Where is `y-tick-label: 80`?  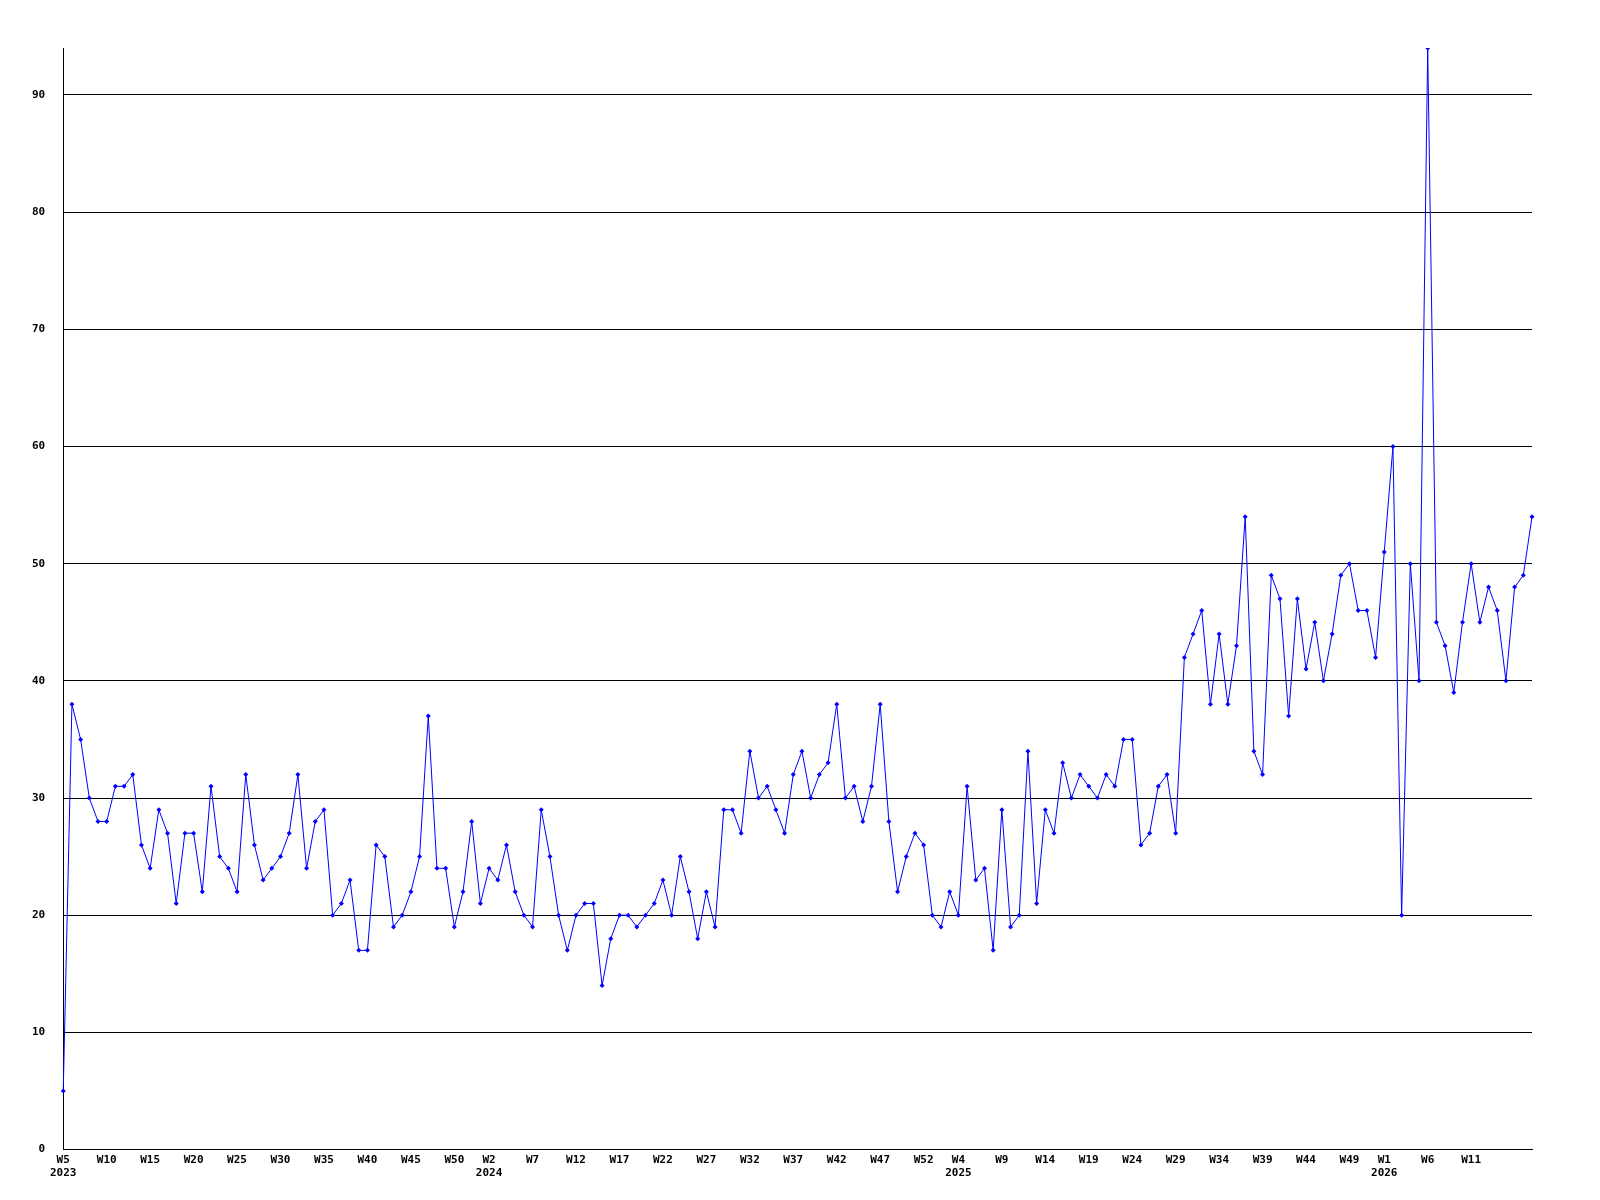
y-tick-label: 80 is located at coordinates (39, 211).